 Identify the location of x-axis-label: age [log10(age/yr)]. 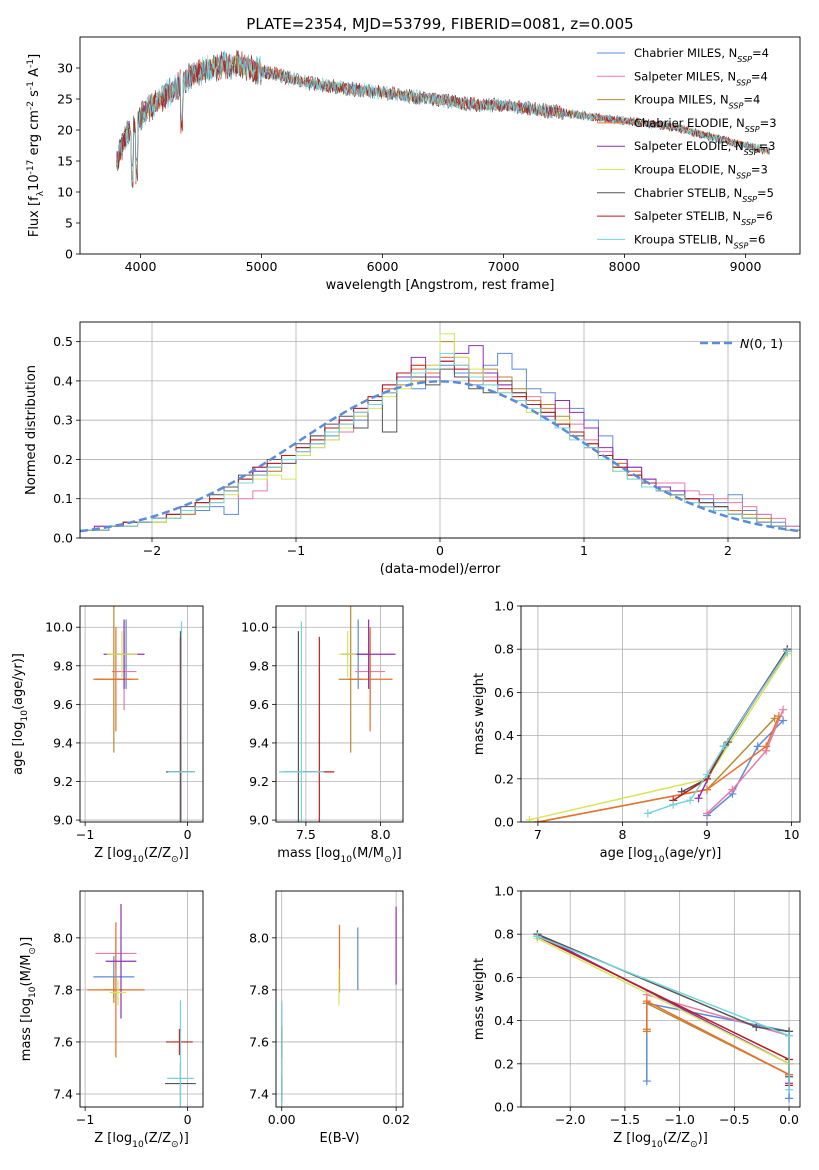
(661, 855).